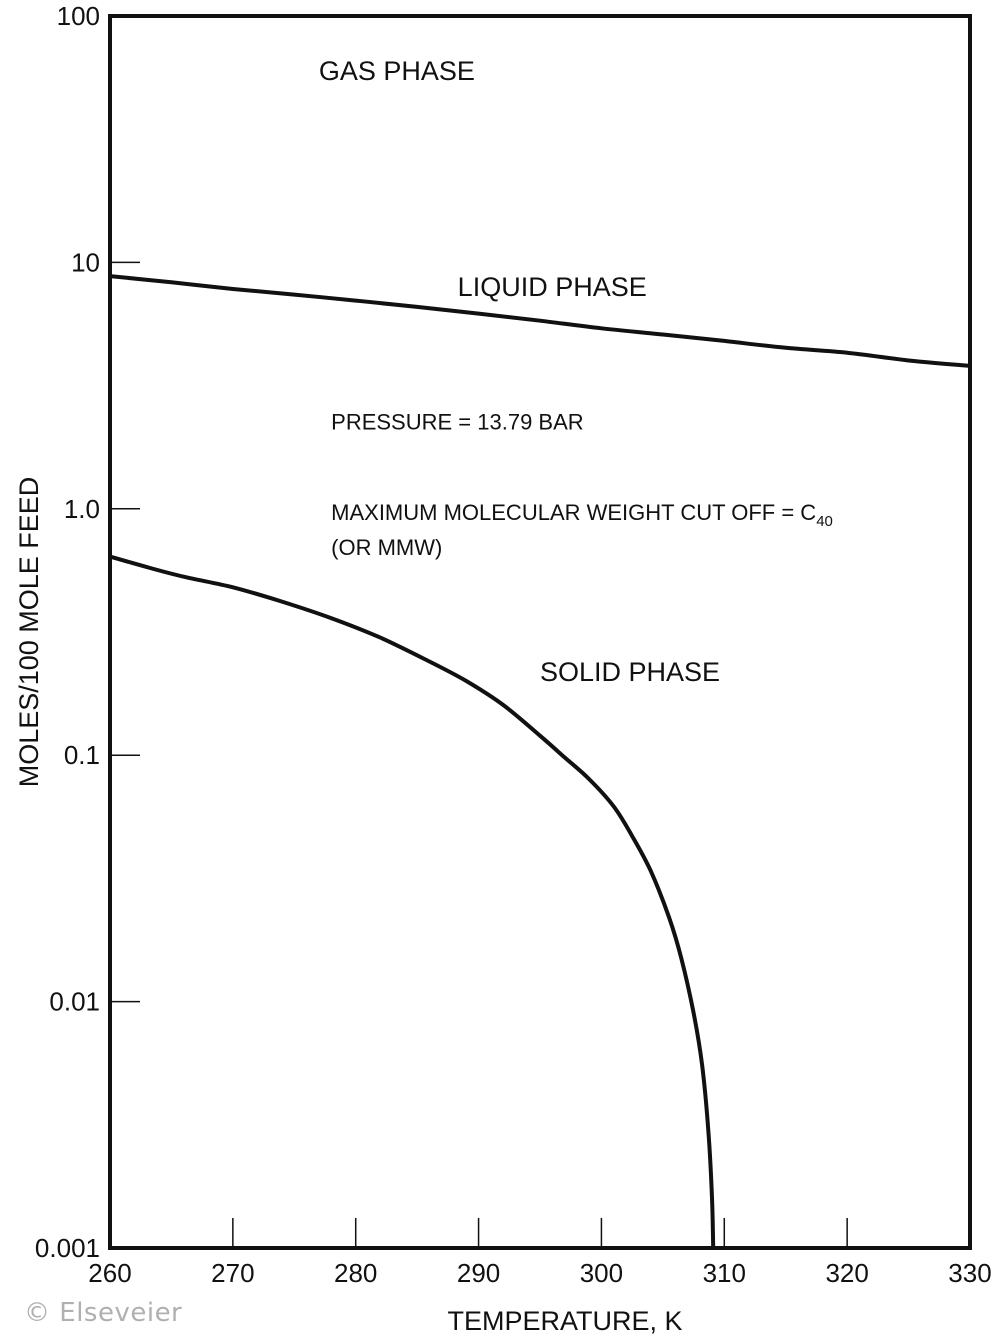  What do you see at coordinates (67, 1248) in the screenshot?
I see `y-tick-label: 0.001` at bounding box center [67, 1248].